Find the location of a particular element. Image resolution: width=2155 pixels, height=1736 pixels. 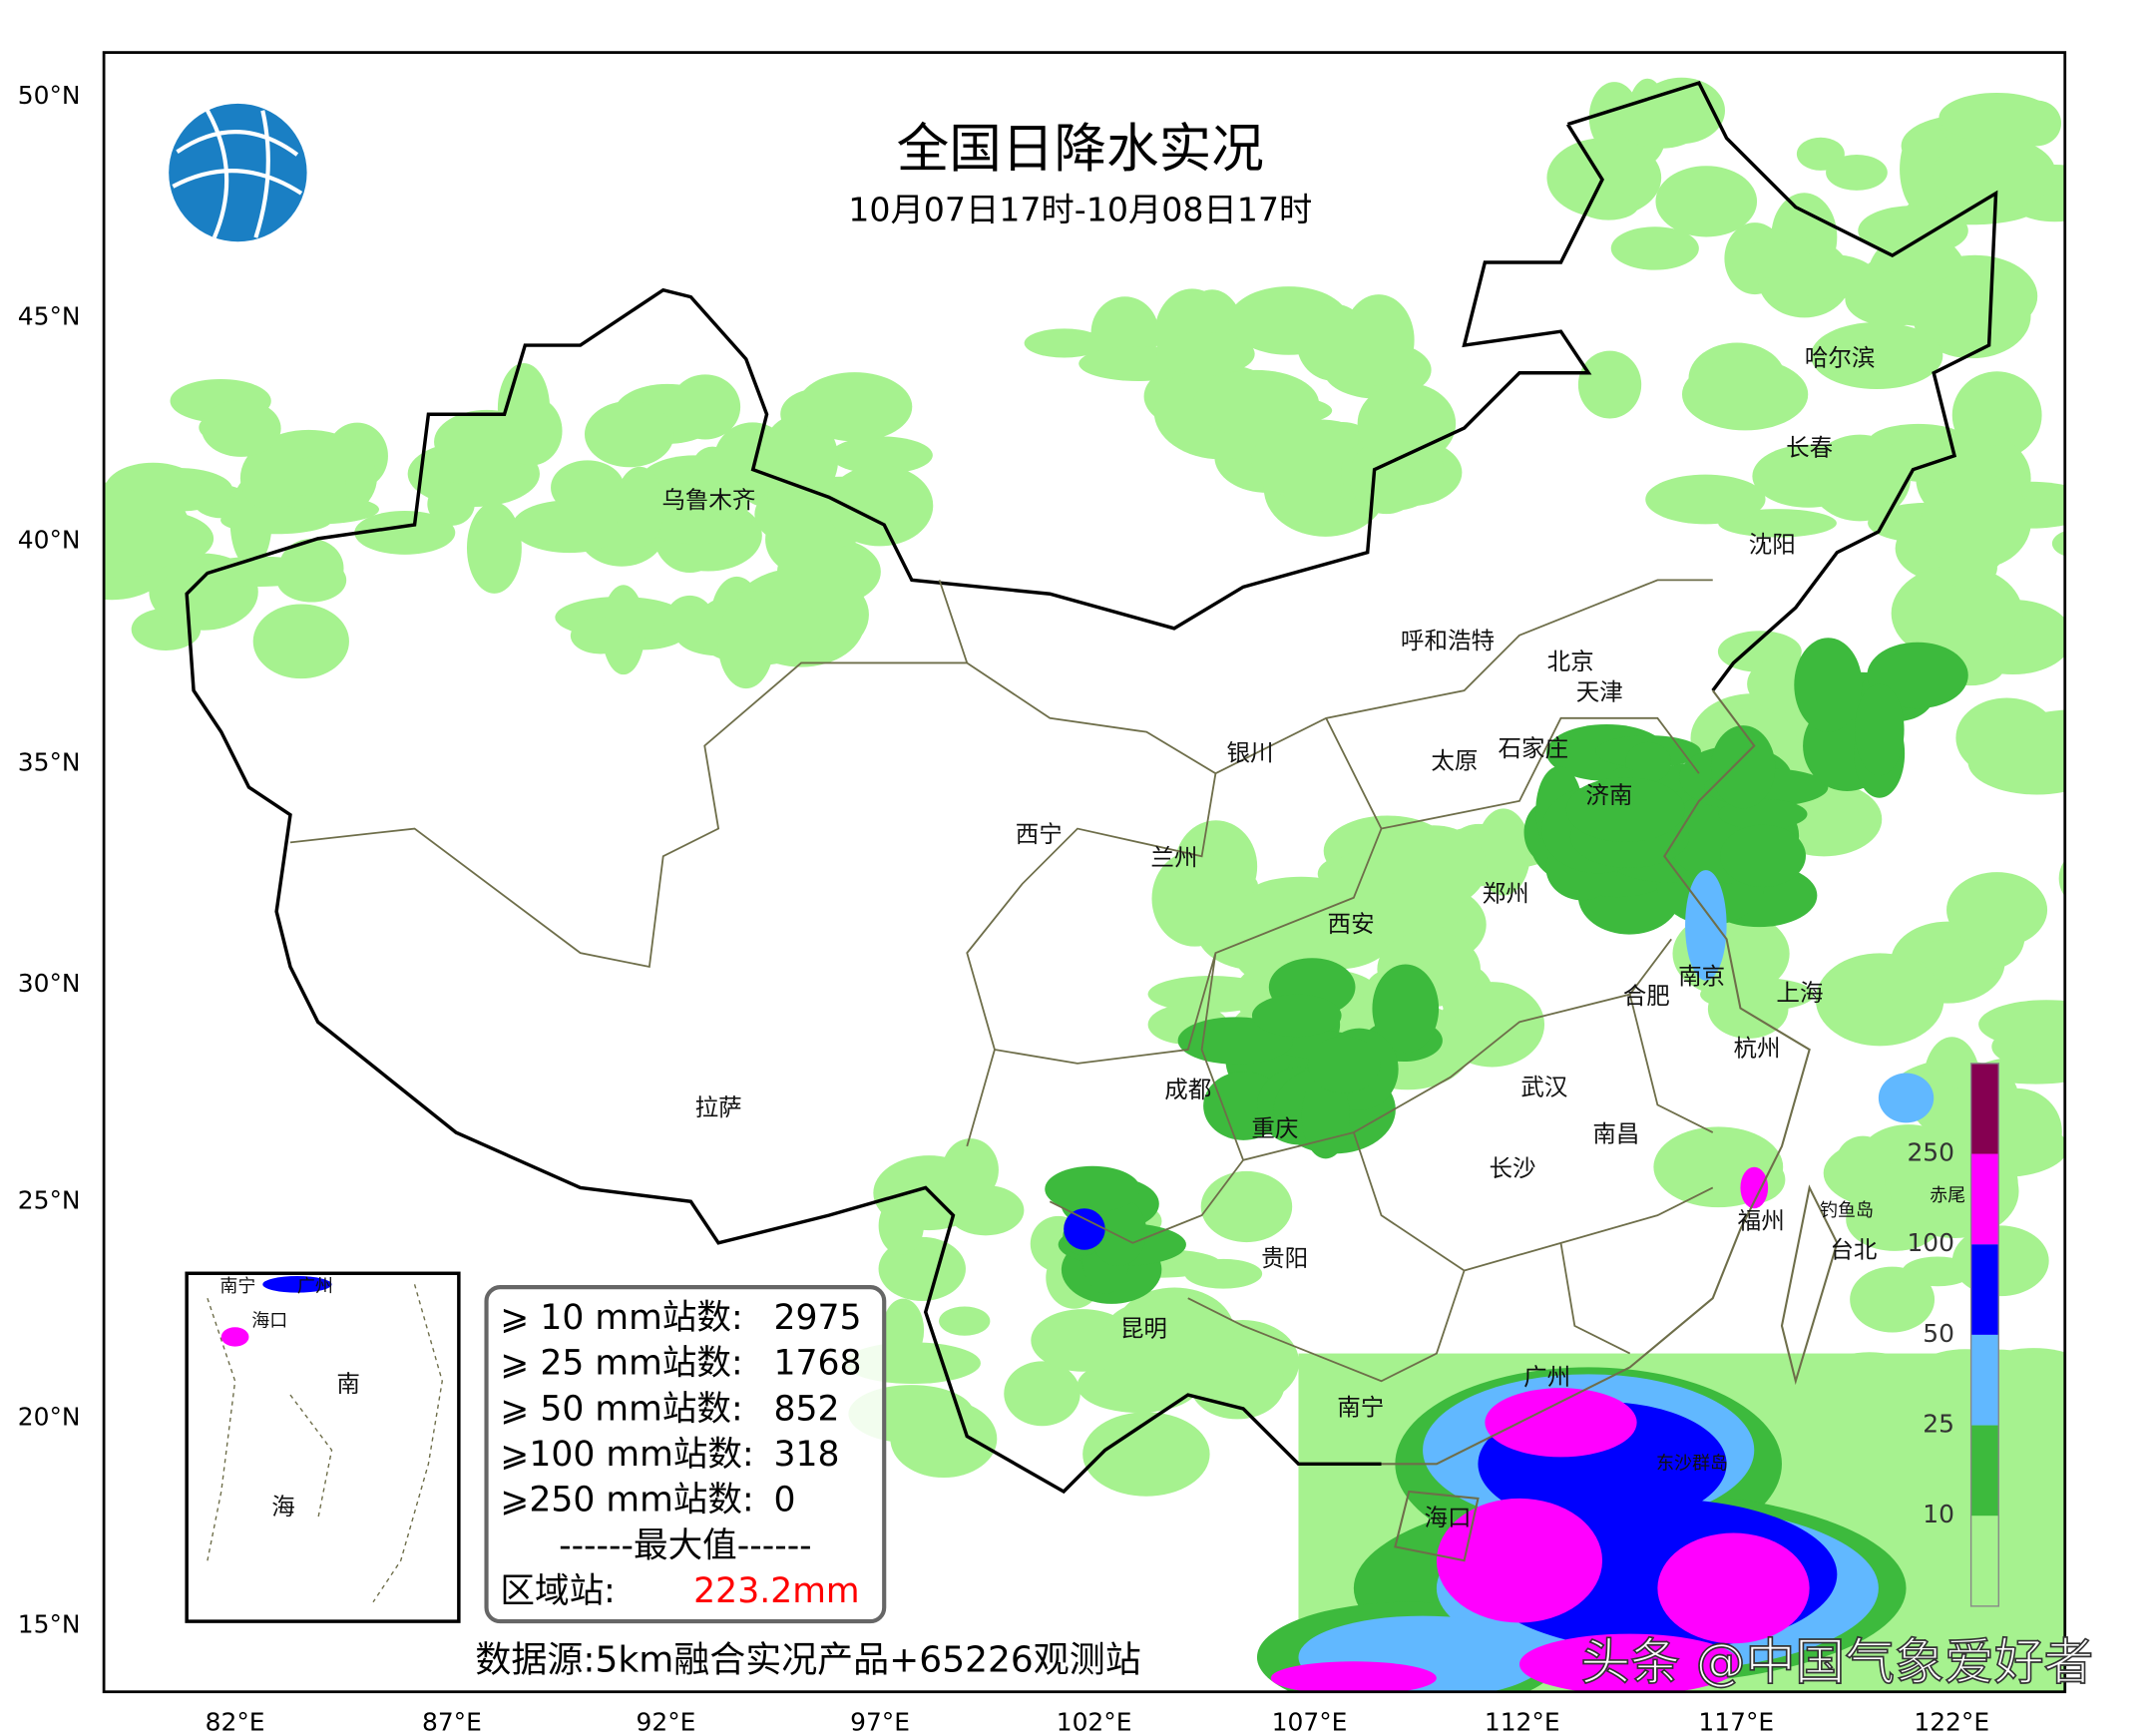

lat-label: 40°N is located at coordinates (49, 540).